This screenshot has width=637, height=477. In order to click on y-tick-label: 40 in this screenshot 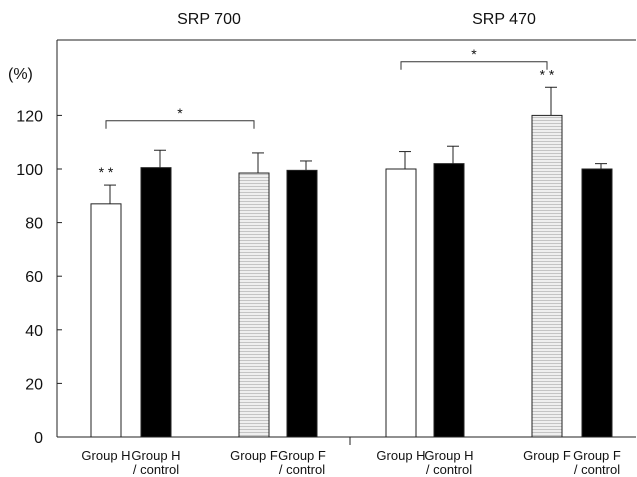, I will do `click(34, 331)`.